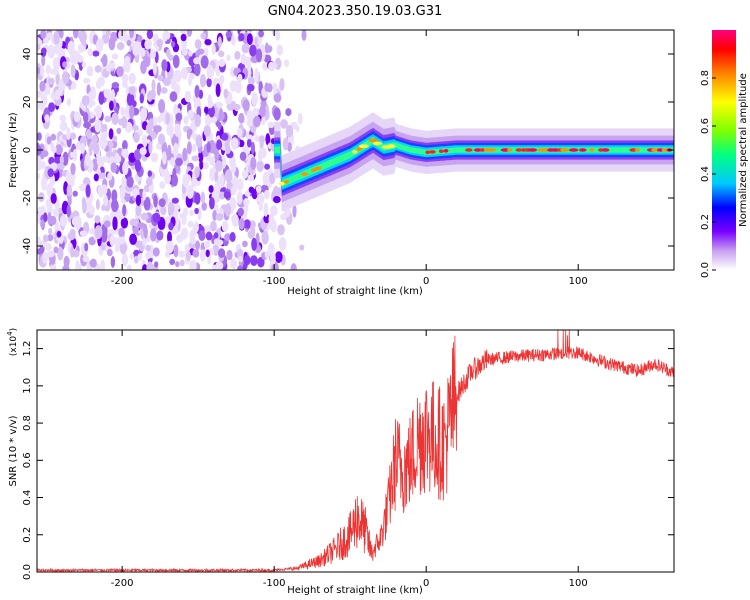 The image size is (750, 600). Describe the element at coordinates (27, 423) in the screenshot. I see `y-tick-label: 0.8` at that location.